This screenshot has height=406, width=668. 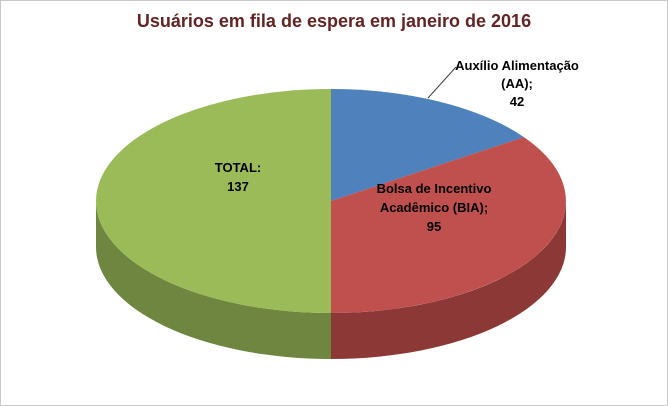 I want to click on slice-label-total-value: 137, so click(x=238, y=186).